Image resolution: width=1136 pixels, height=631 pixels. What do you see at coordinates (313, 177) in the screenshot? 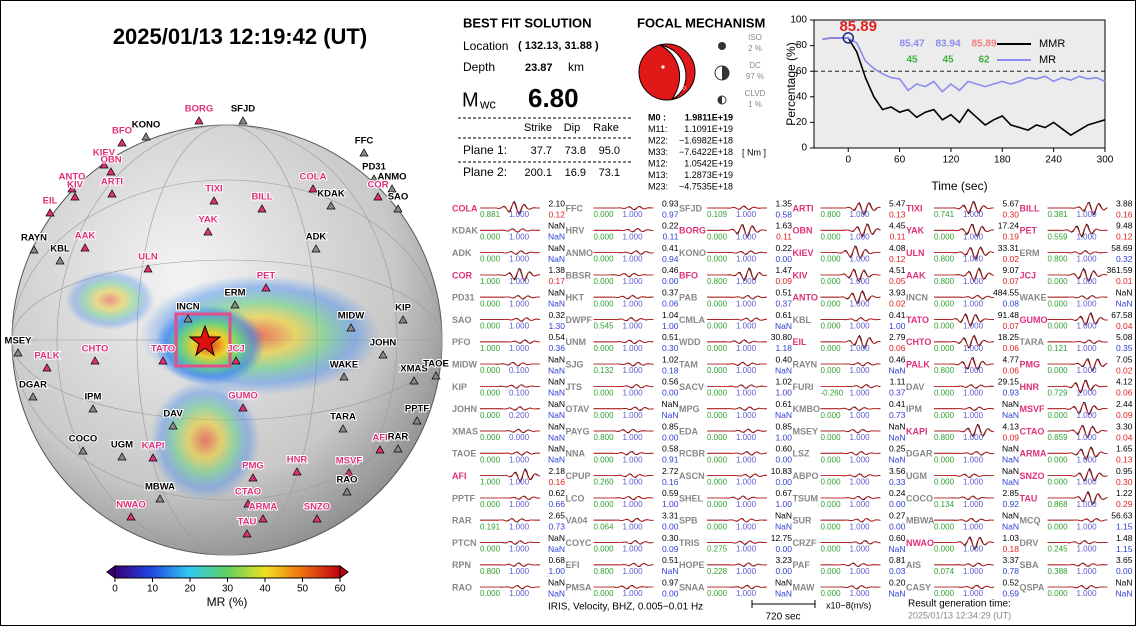
I see `station-label: COLA` at bounding box center [313, 177].